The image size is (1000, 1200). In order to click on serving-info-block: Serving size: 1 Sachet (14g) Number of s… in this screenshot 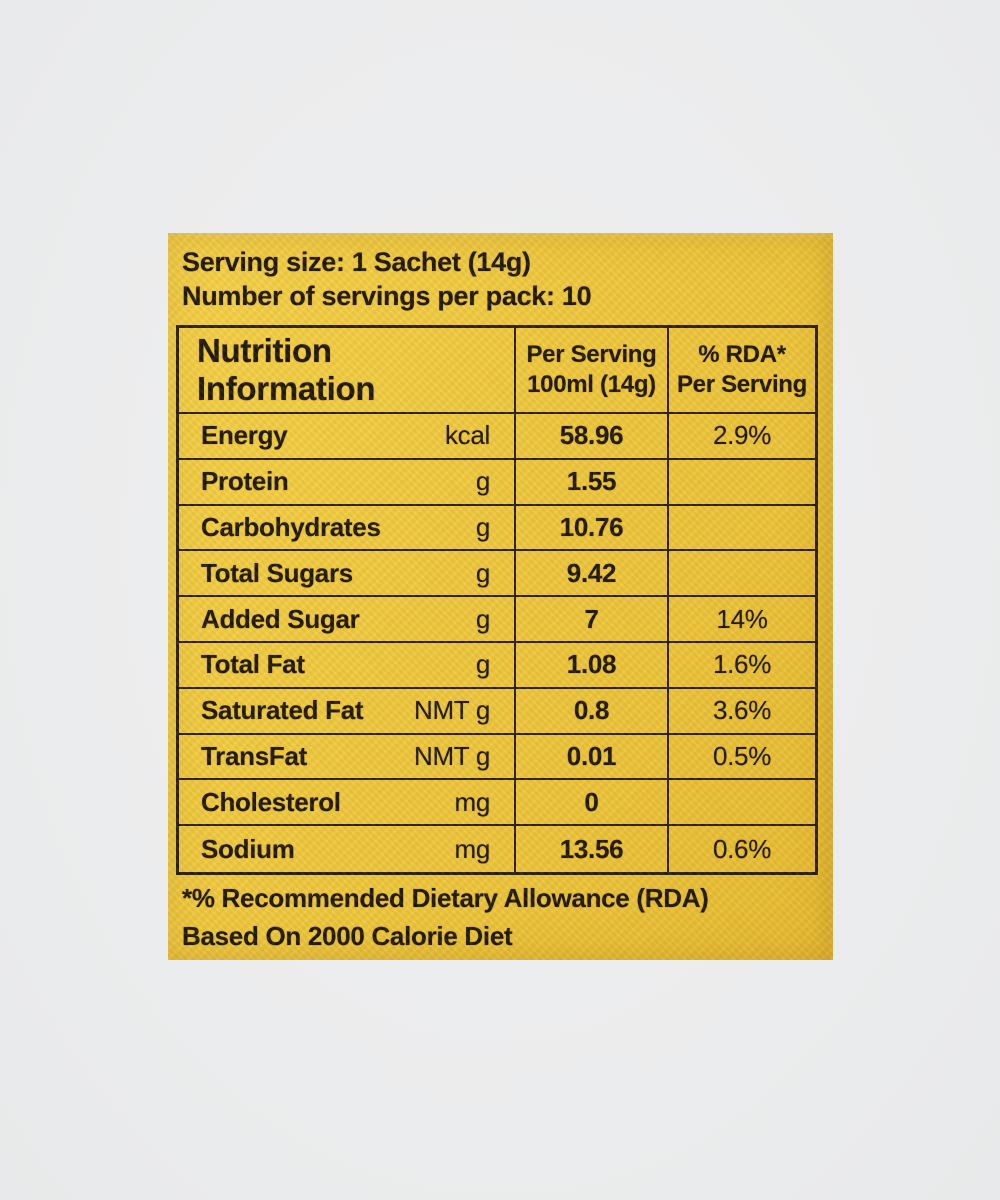, I will do `click(387, 279)`.